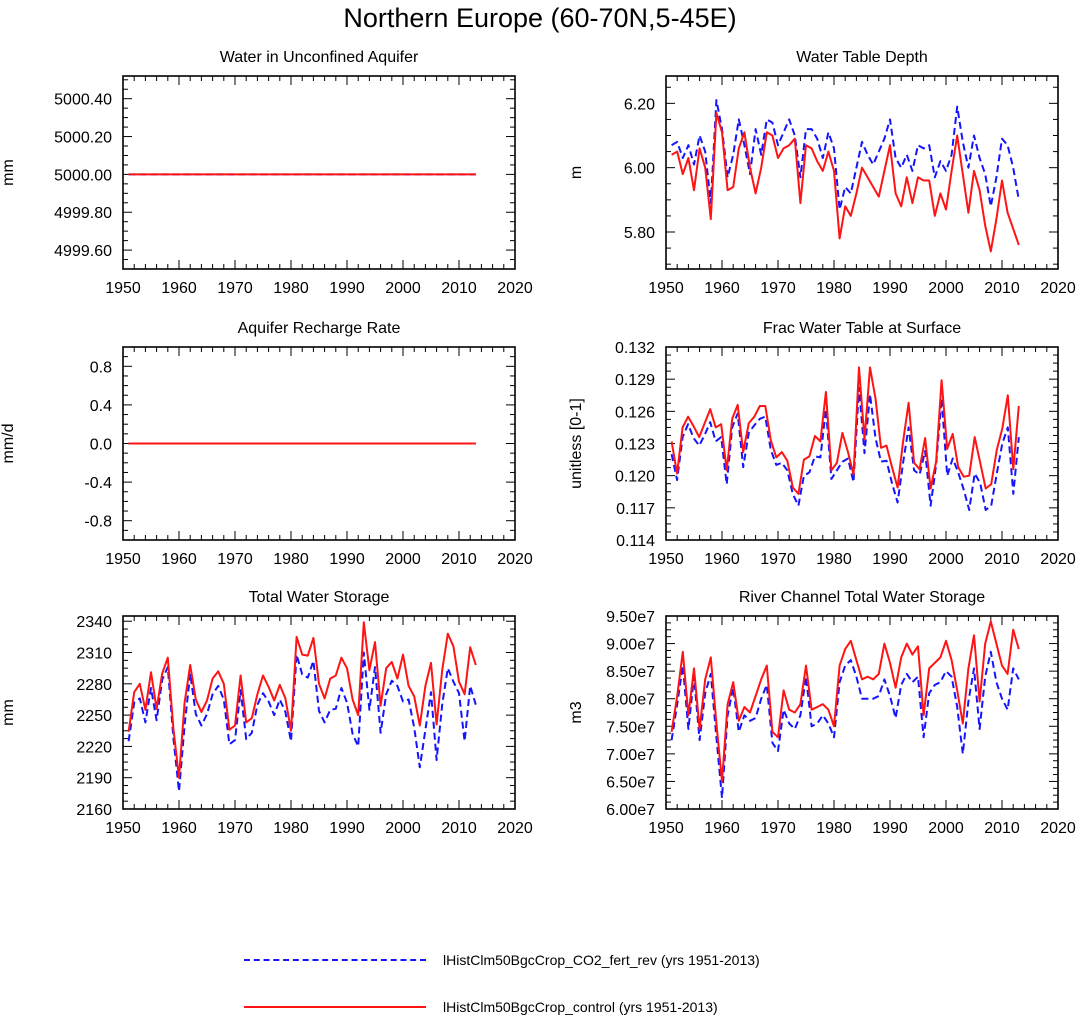  Describe the element at coordinates (101, 406) in the screenshot. I see `chart-3-ytick-label: 0.4` at that location.